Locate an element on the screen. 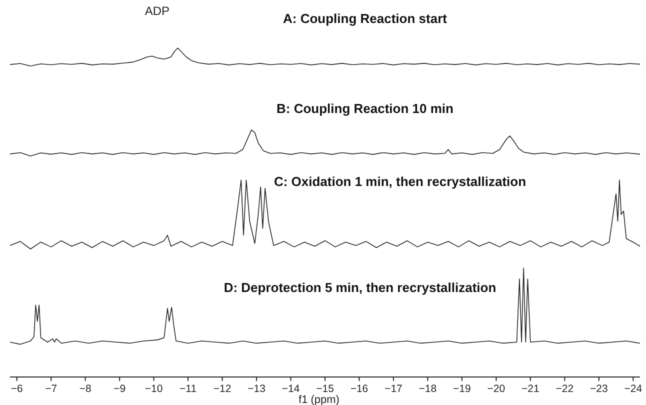  x-tick-label: −19 is located at coordinates (462, 389).